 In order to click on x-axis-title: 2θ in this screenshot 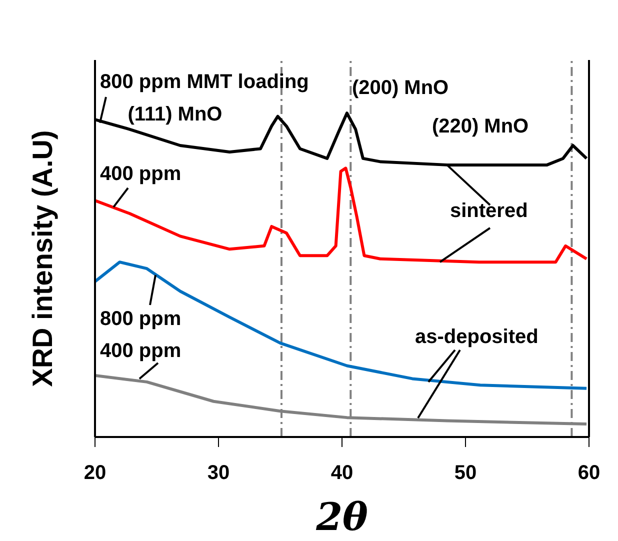, I will do `click(342, 516)`.